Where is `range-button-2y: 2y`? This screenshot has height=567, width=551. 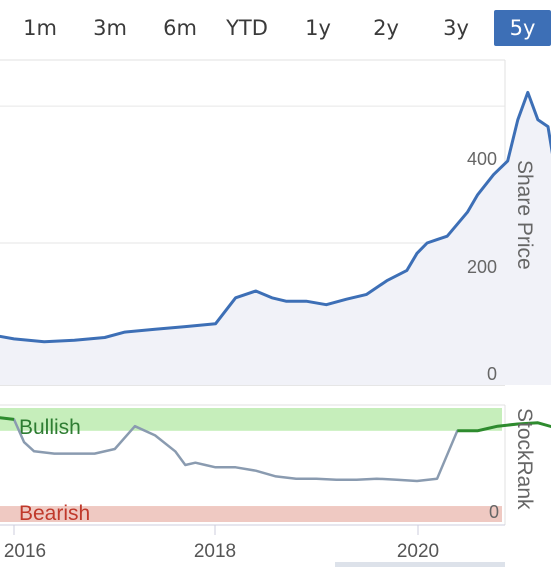 range-button-2y: 2y is located at coordinates (386, 28).